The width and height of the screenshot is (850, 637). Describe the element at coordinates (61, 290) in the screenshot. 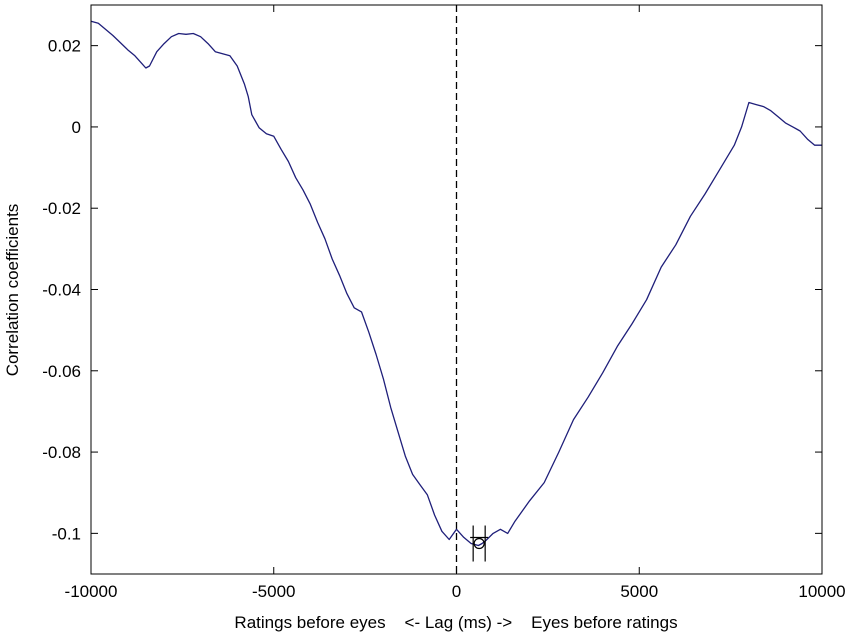

I see `y-tick-label: -0.04` at that location.